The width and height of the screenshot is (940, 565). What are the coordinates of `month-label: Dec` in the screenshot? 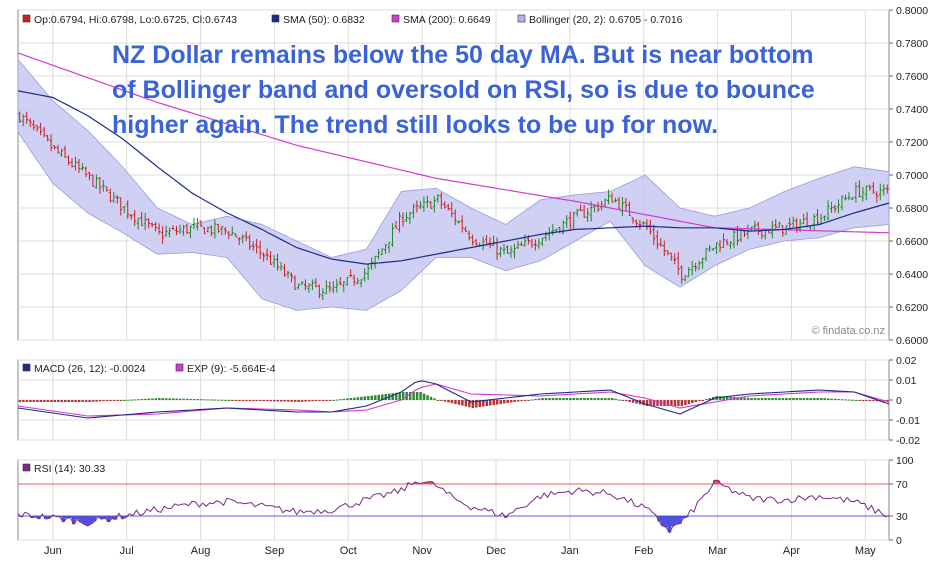 It's located at (496, 551).